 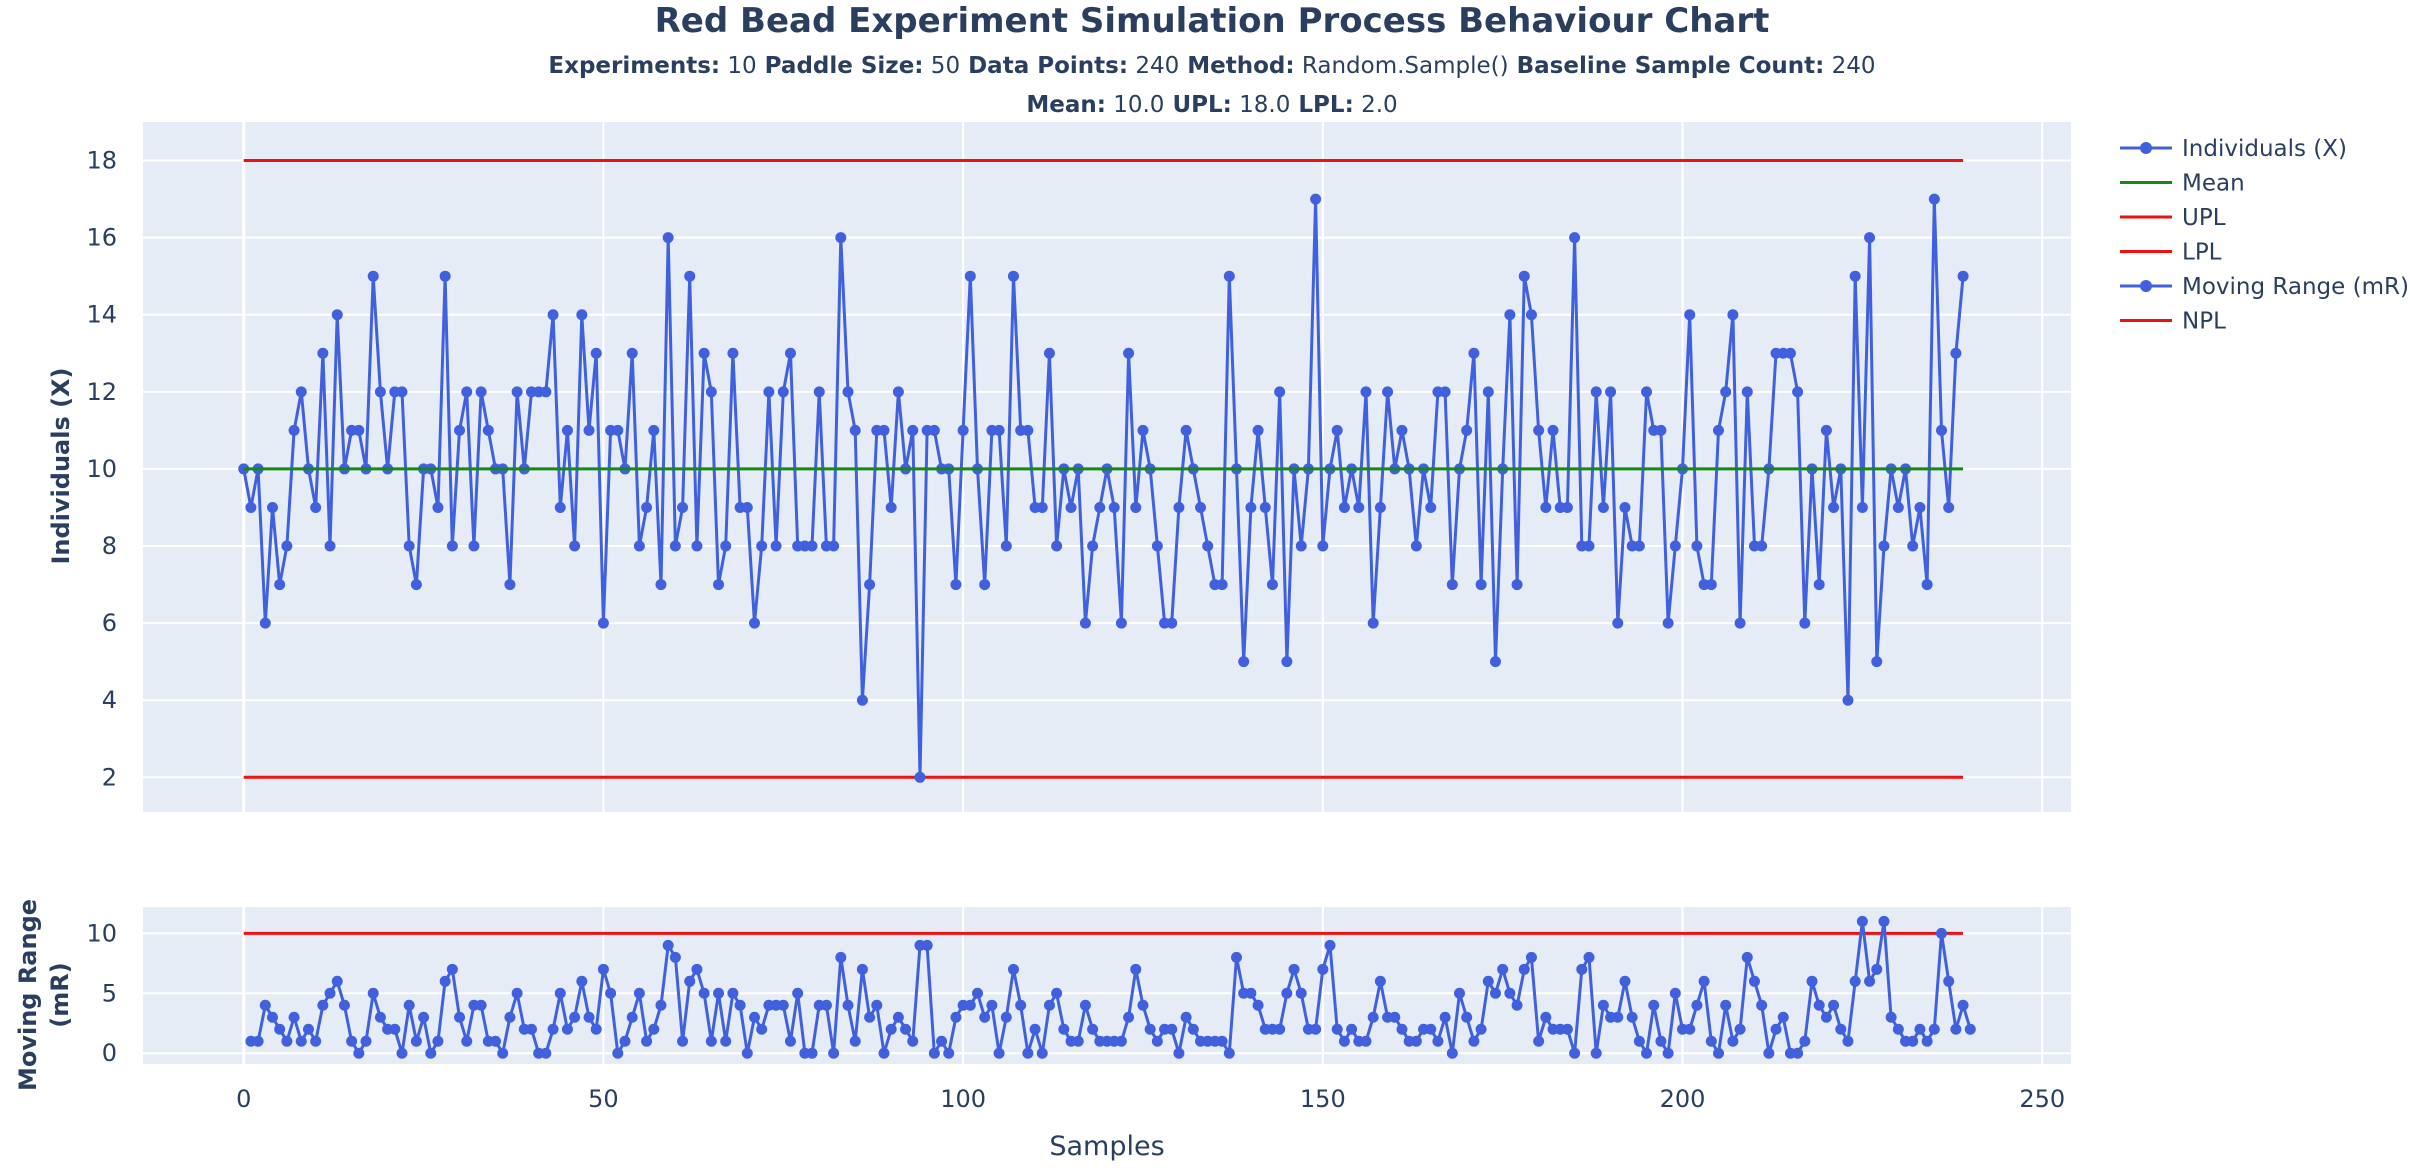 I want to click on subtitle-label: LPL:, so click(x=1321, y=105).